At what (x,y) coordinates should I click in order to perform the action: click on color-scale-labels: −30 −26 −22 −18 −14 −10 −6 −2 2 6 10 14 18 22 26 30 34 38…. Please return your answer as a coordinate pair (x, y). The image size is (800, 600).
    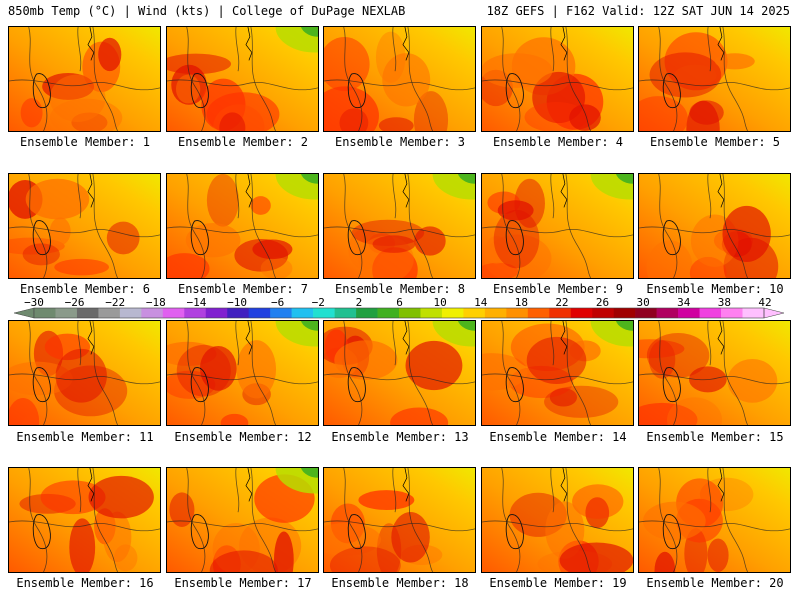
    Looking at the image, I should click on (400, 302).